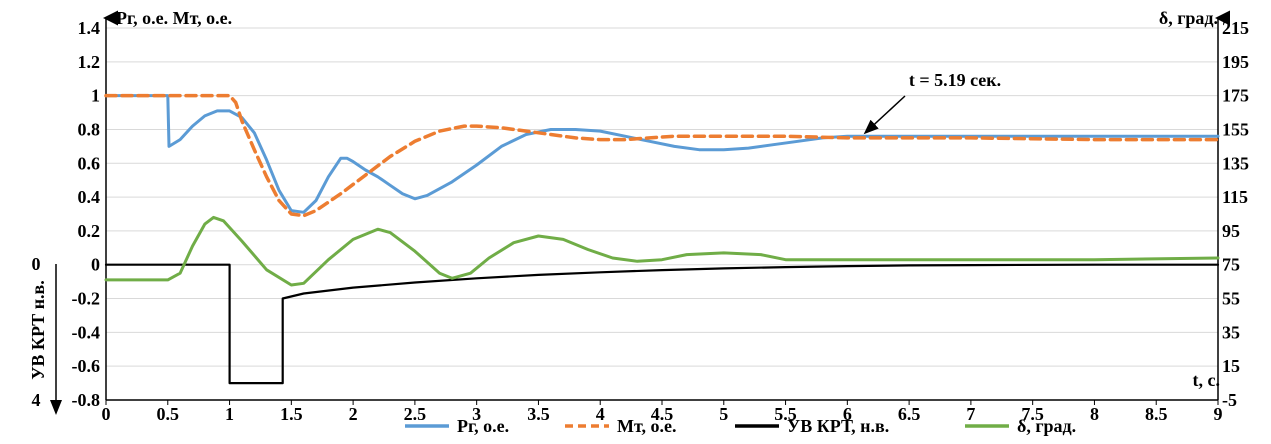  What do you see at coordinates (600, 414) in the screenshot?
I see `x-tick-label: 4` at bounding box center [600, 414].